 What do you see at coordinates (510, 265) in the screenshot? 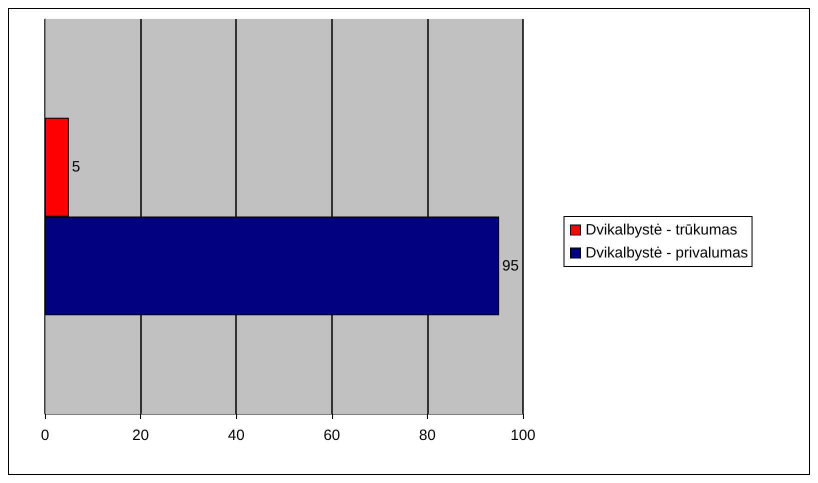
I see `data-label: 95` at bounding box center [510, 265].